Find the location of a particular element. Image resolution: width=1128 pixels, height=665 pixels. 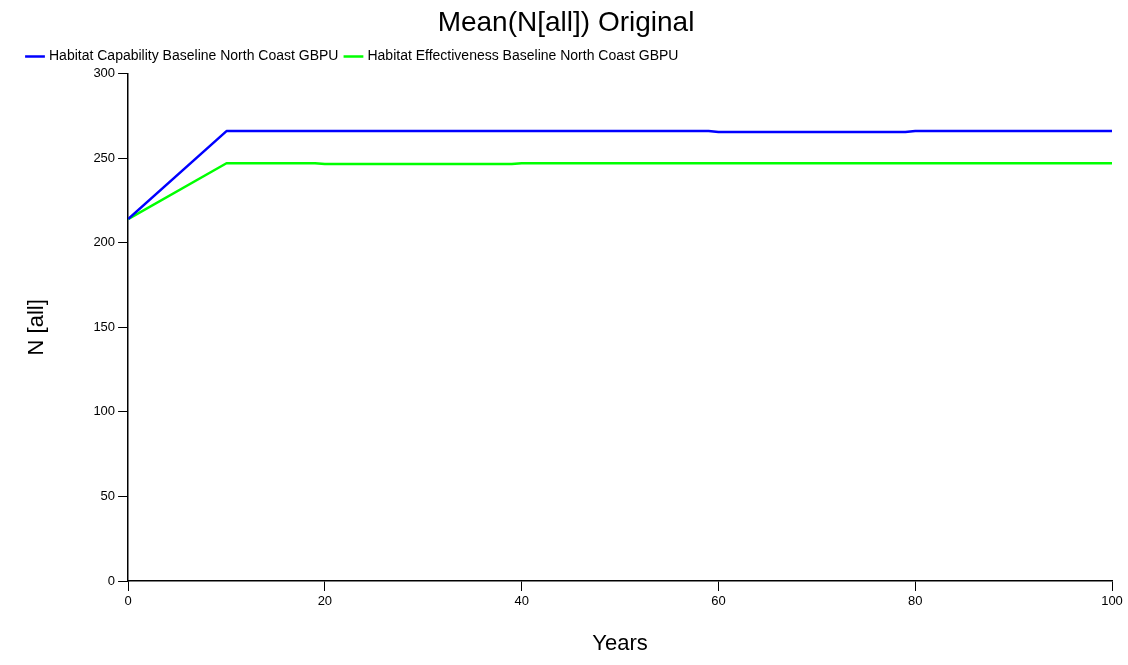

legend-label: Habitat Effectiveness Baseline North Coast GBPU is located at coordinates (523, 55).